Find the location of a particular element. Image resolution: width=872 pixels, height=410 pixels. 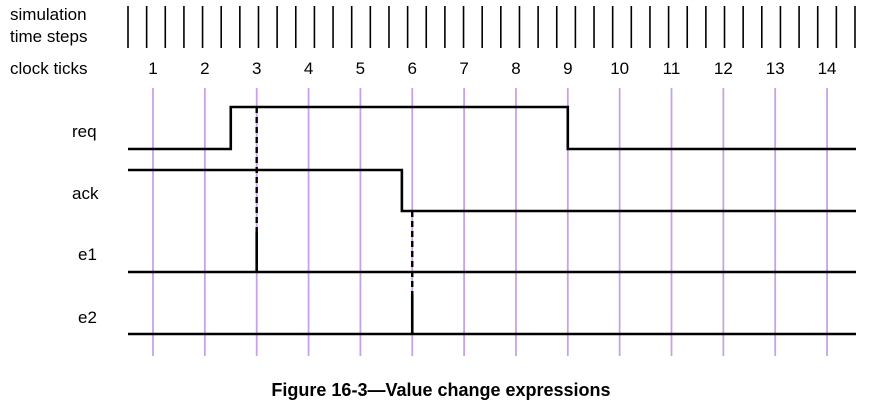

clock-tick-label: 8 is located at coordinates (515, 68).